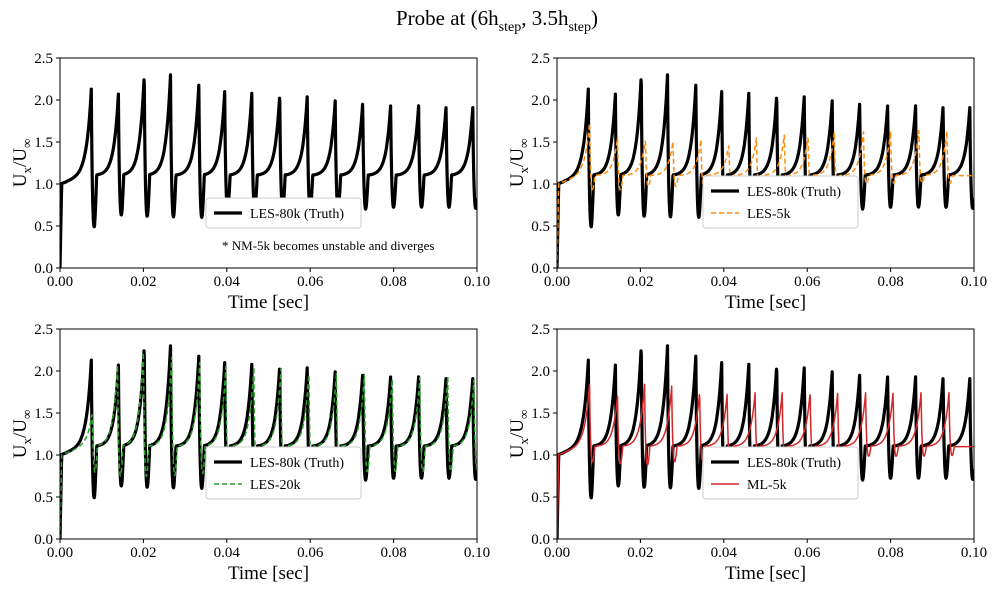  I want to click on legend-label: ML-5k, so click(767, 485).